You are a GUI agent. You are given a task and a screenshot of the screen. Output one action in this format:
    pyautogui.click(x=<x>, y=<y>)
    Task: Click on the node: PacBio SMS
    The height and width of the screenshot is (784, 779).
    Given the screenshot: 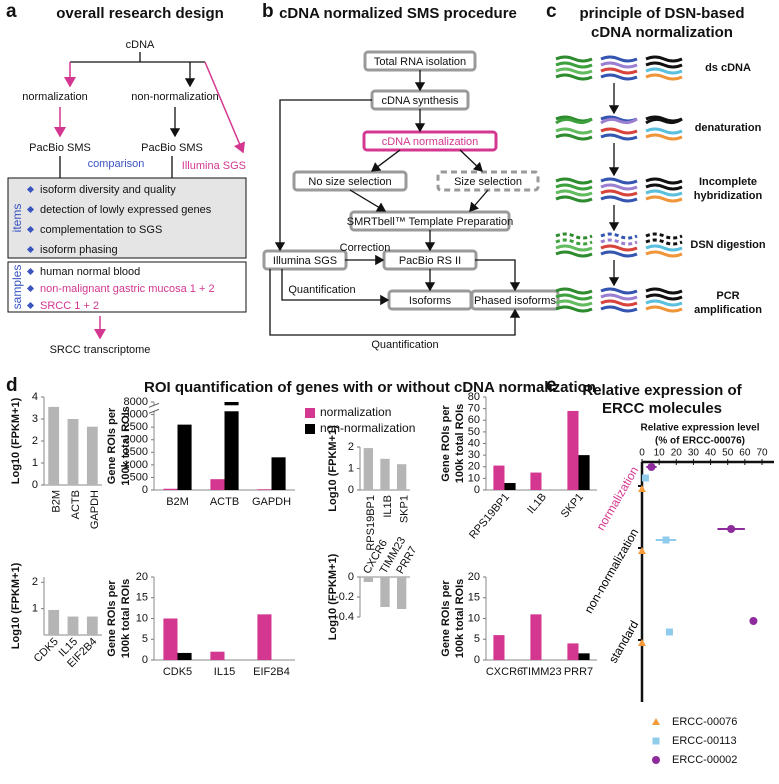 What is the action you would take?
    pyautogui.click(x=172, y=148)
    